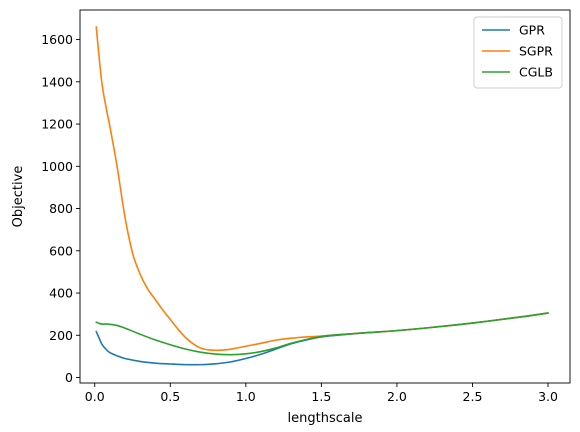 This screenshot has width=580, height=432. What do you see at coordinates (246, 396) in the screenshot?
I see `x-tick-label: 1.0` at bounding box center [246, 396].